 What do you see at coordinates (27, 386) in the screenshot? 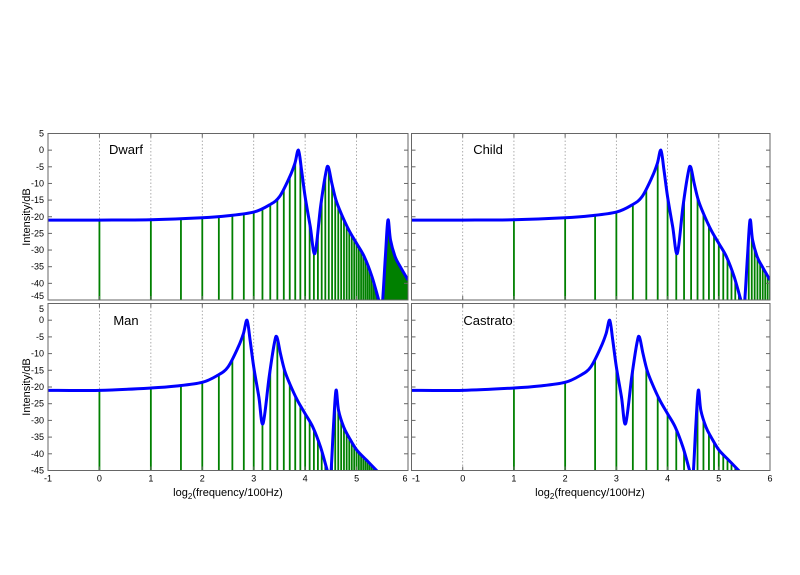
I see `y-axis-label-bottom: Intensity/dB` at bounding box center [27, 386].